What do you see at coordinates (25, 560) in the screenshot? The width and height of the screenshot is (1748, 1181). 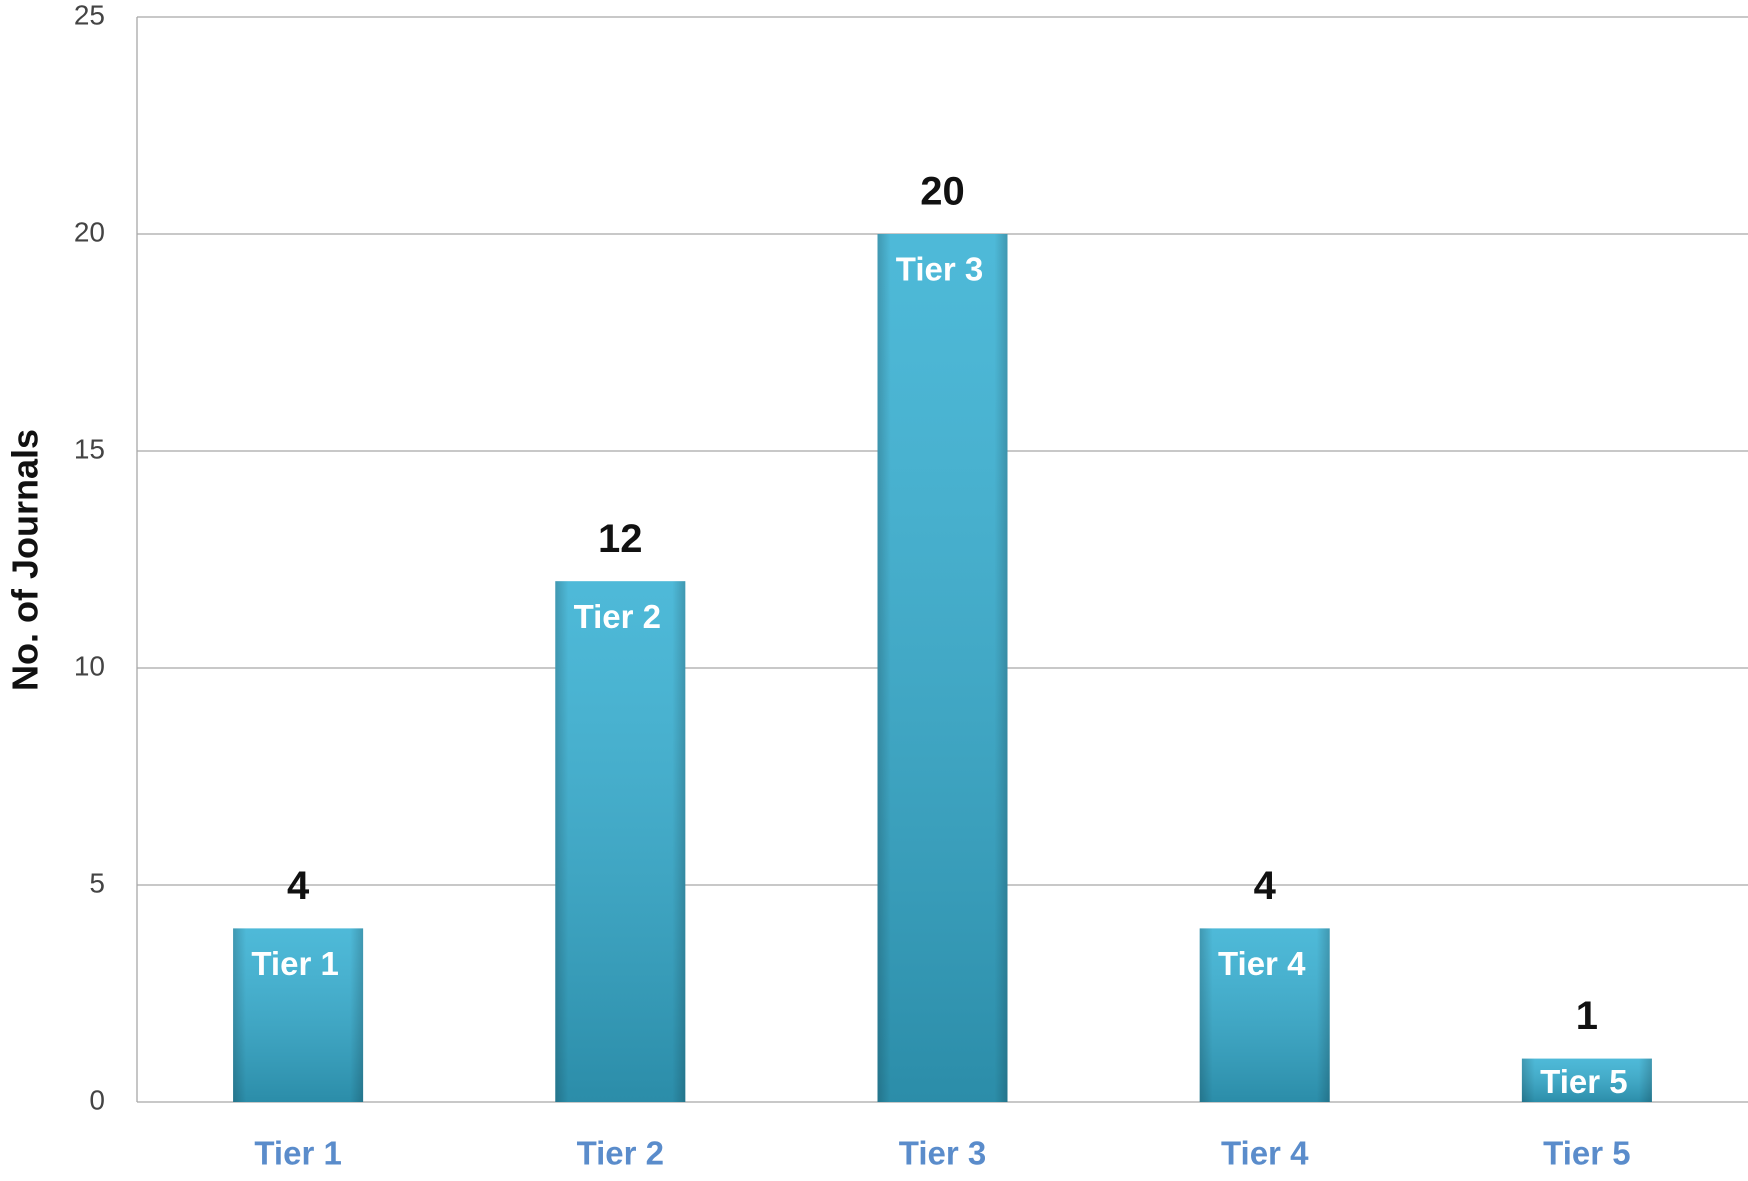 I see `y-axis-title: No. of Journals` at bounding box center [25, 560].